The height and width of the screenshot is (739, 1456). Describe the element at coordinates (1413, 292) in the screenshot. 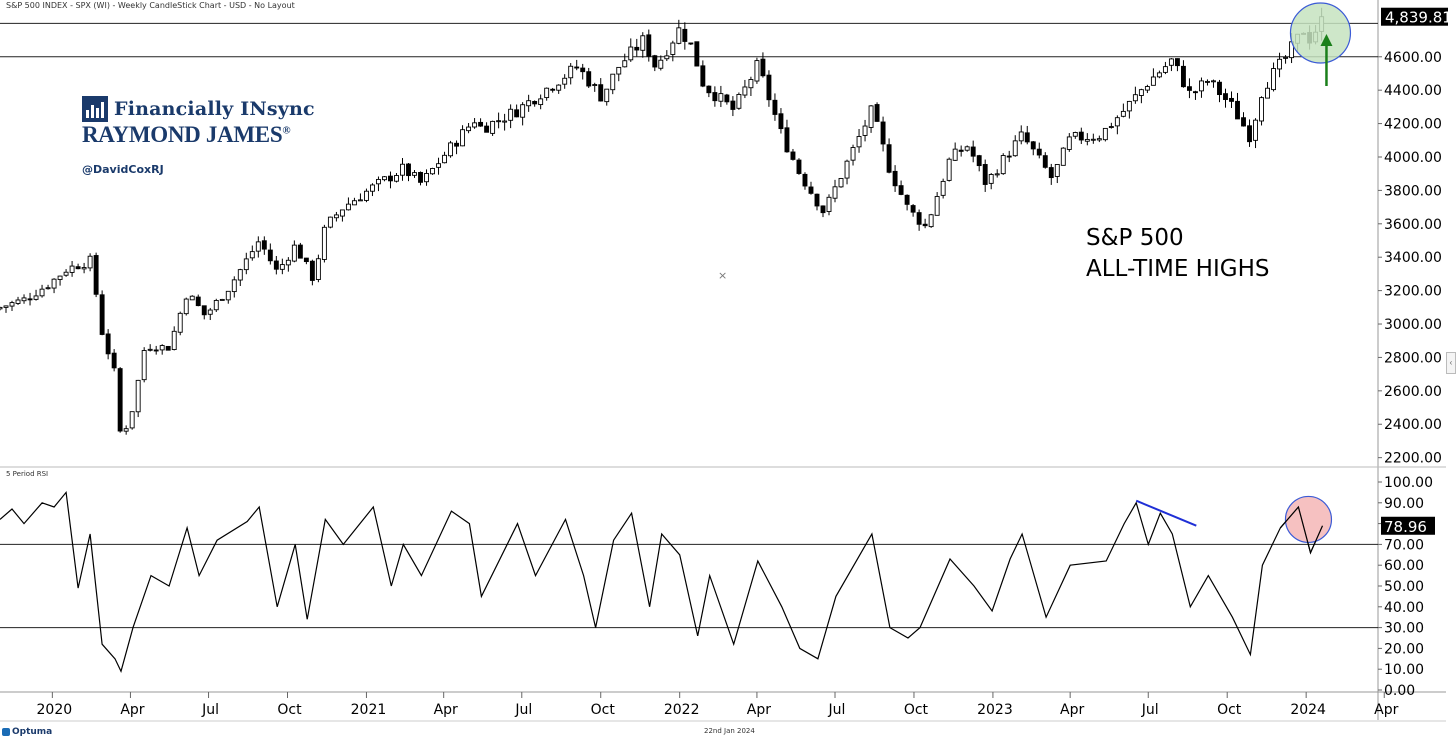

I see `price-tick-label: 3200.00` at that location.